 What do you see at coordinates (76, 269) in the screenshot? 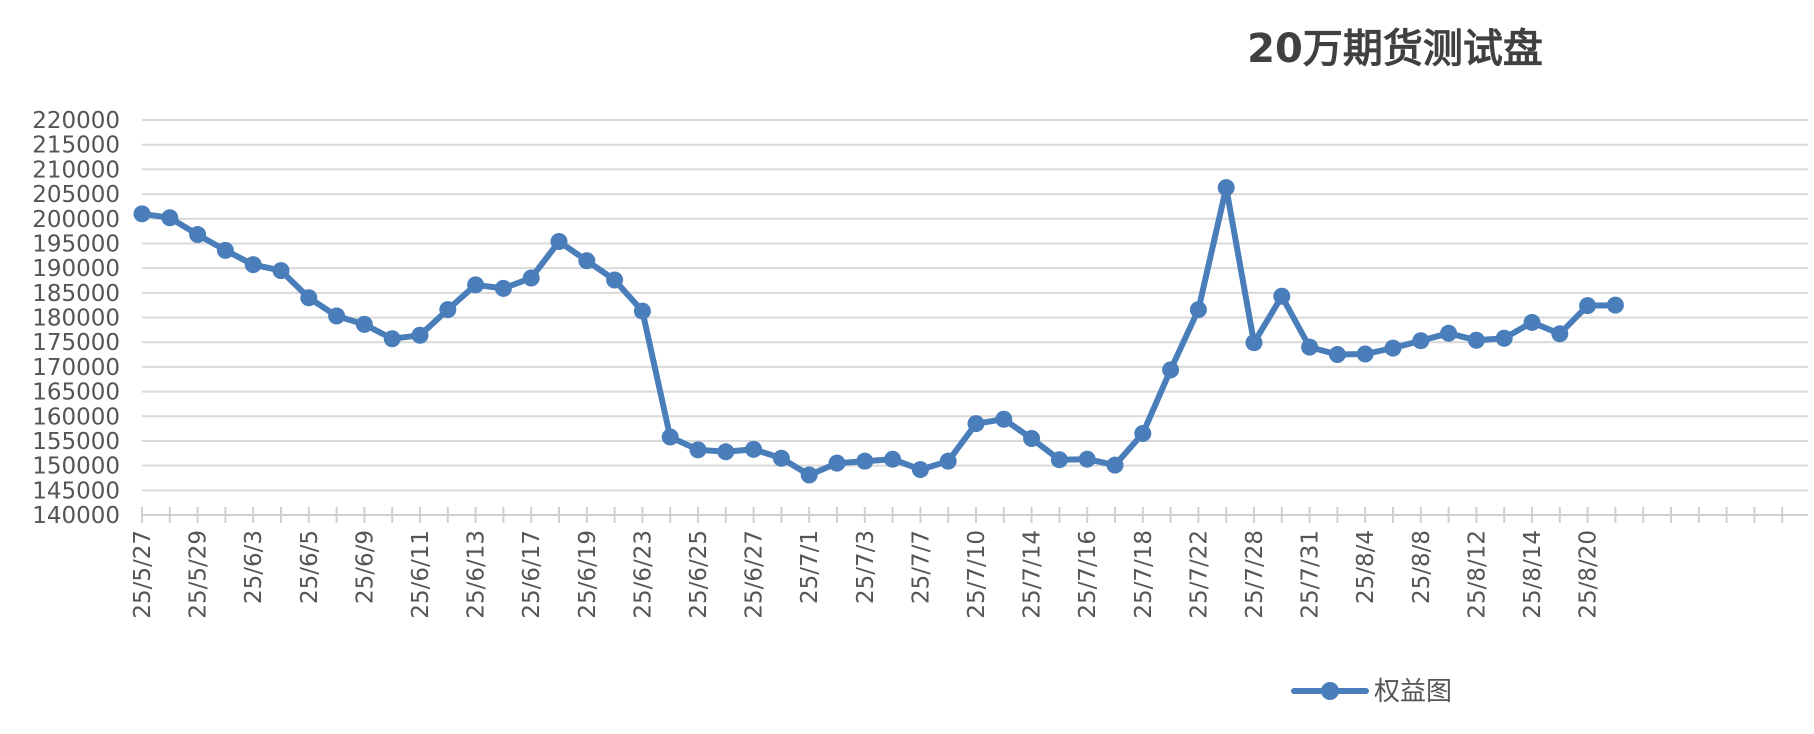
I see `y-tick-label: 190000` at bounding box center [76, 269].